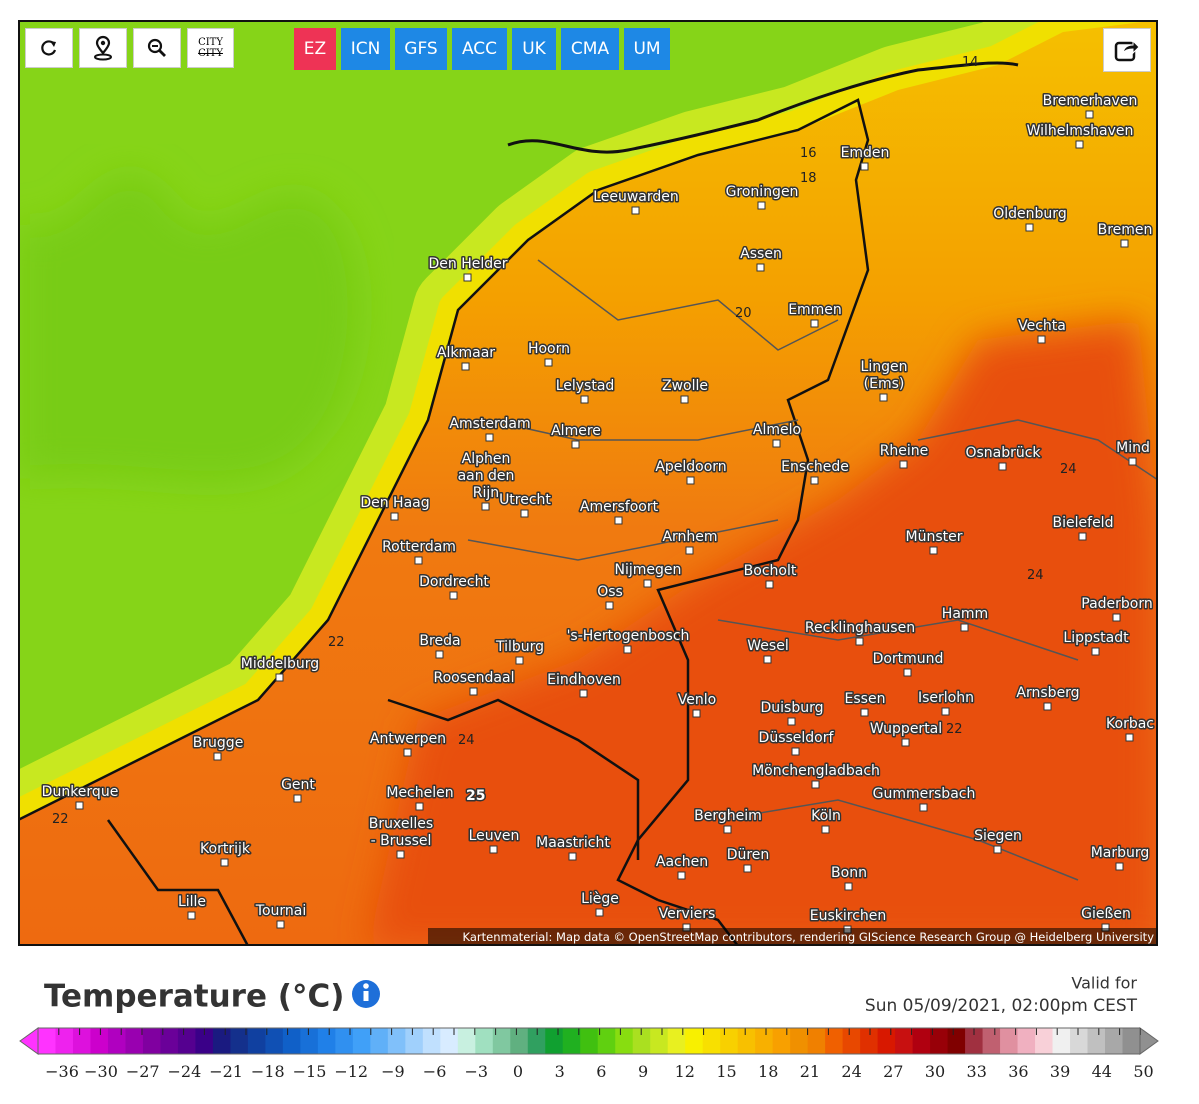  What do you see at coordinates (1130, 724) in the screenshot?
I see `city-label: Korbac` at bounding box center [1130, 724].